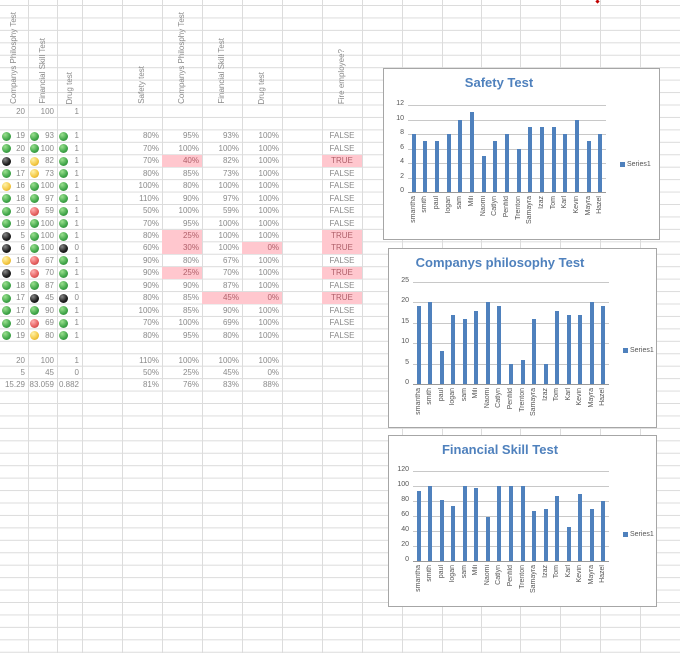  What do you see at coordinates (230, 273) in the screenshot?
I see `financial-pct-cell: 70%` at bounding box center [230, 273].